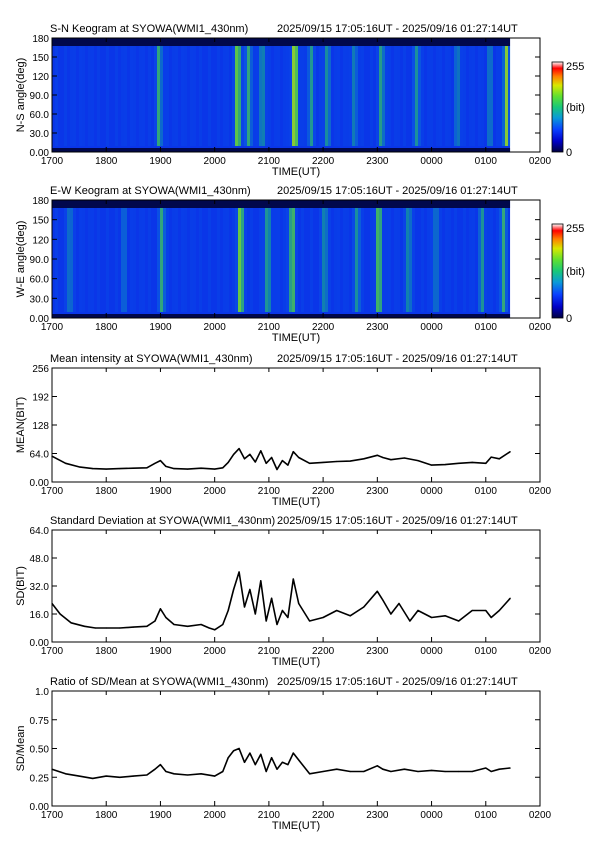 This screenshot has width=595, height=842. Describe the element at coordinates (21, 259) in the screenshot. I see `y-axis-label: W-E angle(deg)` at that location.